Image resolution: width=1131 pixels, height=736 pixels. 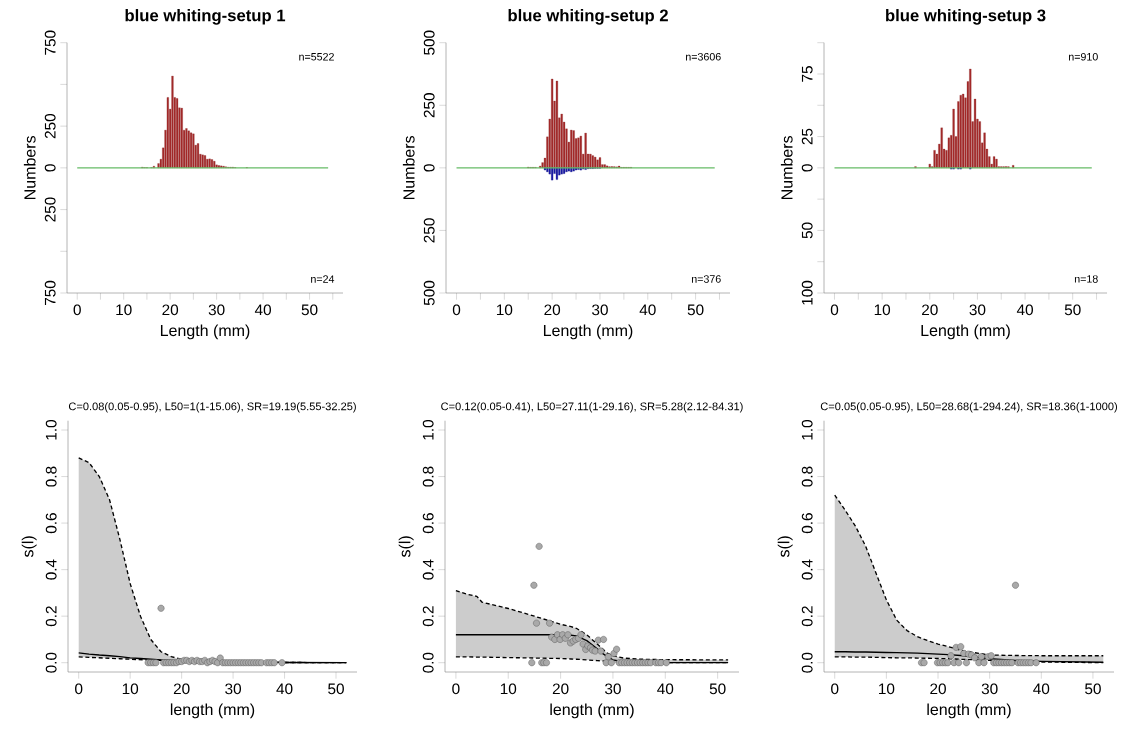 What do you see at coordinates (703, 56) in the screenshot?
I see `annotation: n=3606` at bounding box center [703, 56].